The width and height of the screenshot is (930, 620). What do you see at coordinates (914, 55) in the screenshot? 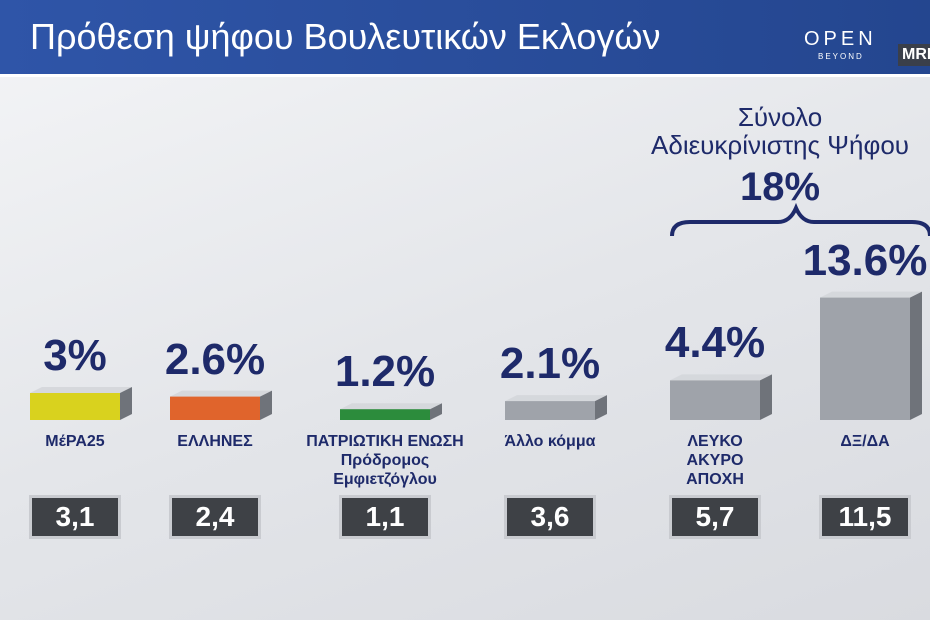
I see `logo2: MRB` at bounding box center [914, 55].